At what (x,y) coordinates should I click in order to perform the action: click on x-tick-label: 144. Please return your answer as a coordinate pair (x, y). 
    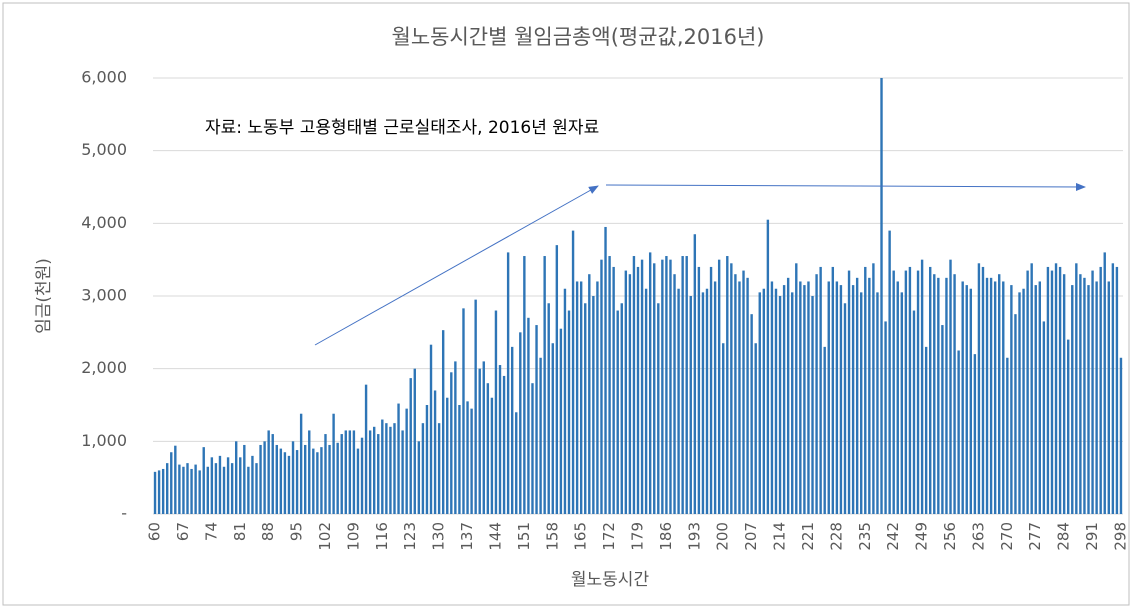
    Looking at the image, I should click on (495, 536).